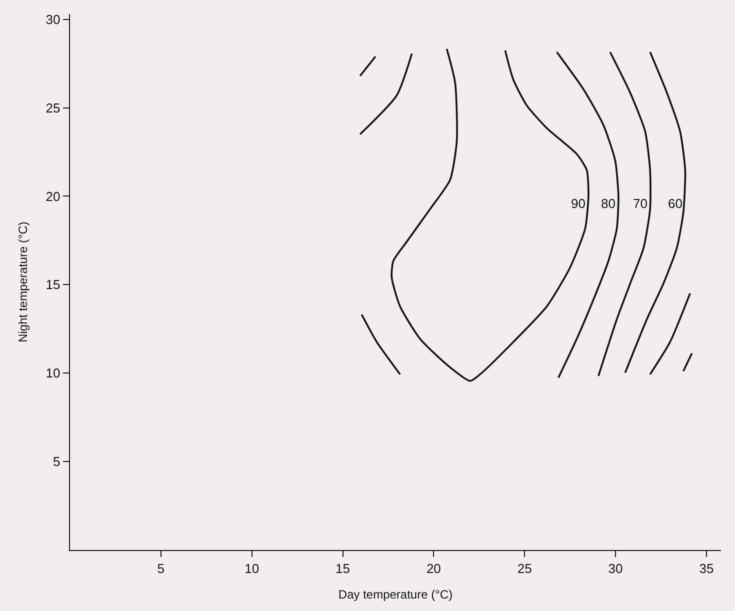 The image size is (735, 611). Describe the element at coordinates (675, 203) in the screenshot. I see `annotation: 60` at that location.